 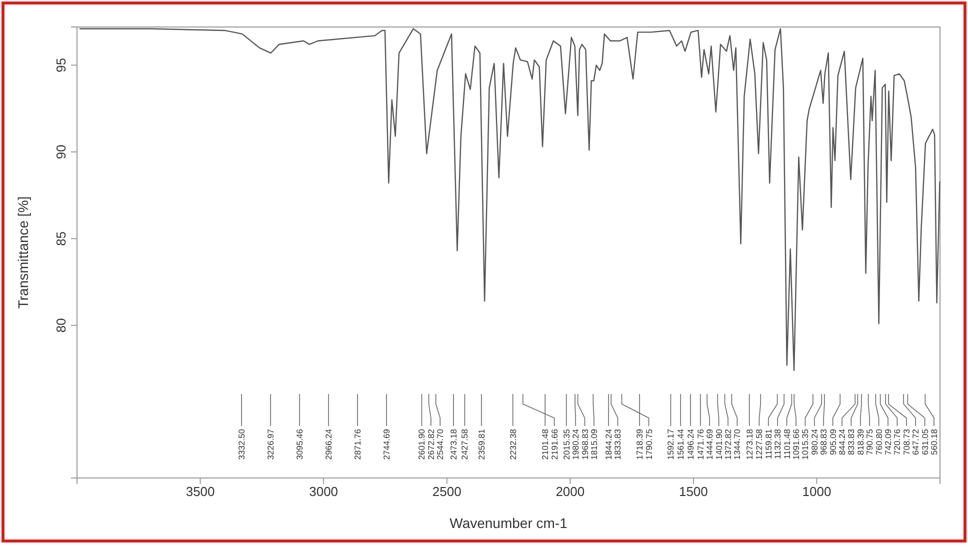 What do you see at coordinates (585, 444) in the screenshot?
I see `annotation: 1968.83` at bounding box center [585, 444].